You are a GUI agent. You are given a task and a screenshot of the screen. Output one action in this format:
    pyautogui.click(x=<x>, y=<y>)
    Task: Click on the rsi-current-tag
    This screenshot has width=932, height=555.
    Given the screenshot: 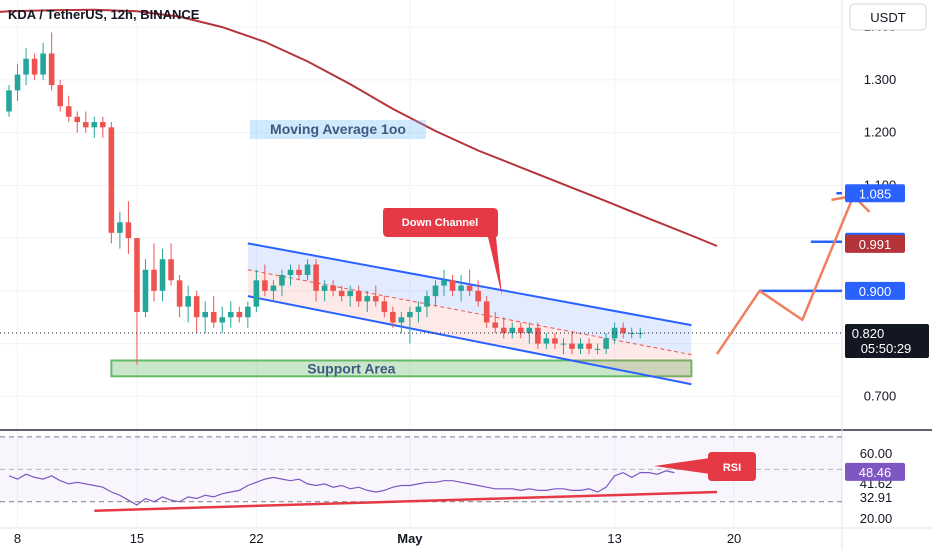 What is the action you would take?
    pyautogui.click(x=875, y=471)
    